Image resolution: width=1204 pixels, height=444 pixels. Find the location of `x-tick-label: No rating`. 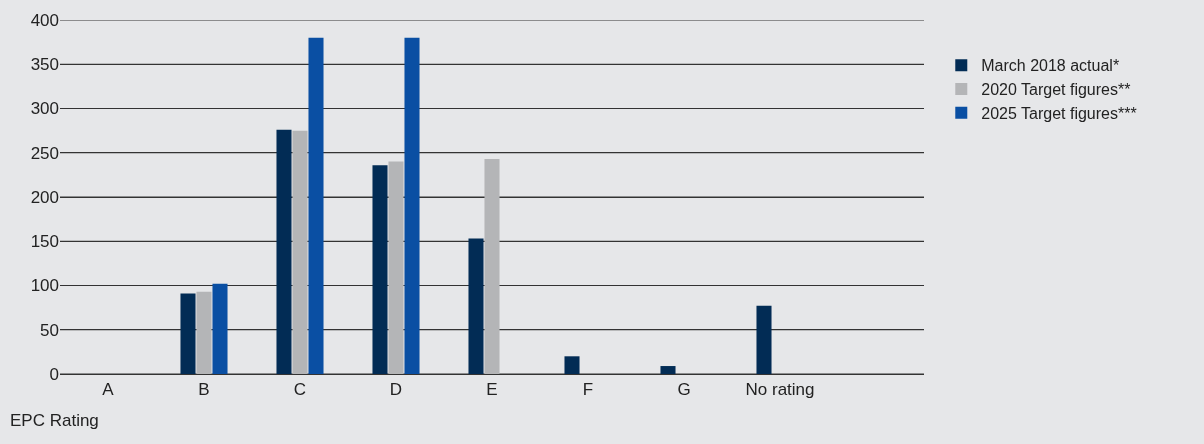

x-tick-label: No rating is located at coordinates (780, 390).